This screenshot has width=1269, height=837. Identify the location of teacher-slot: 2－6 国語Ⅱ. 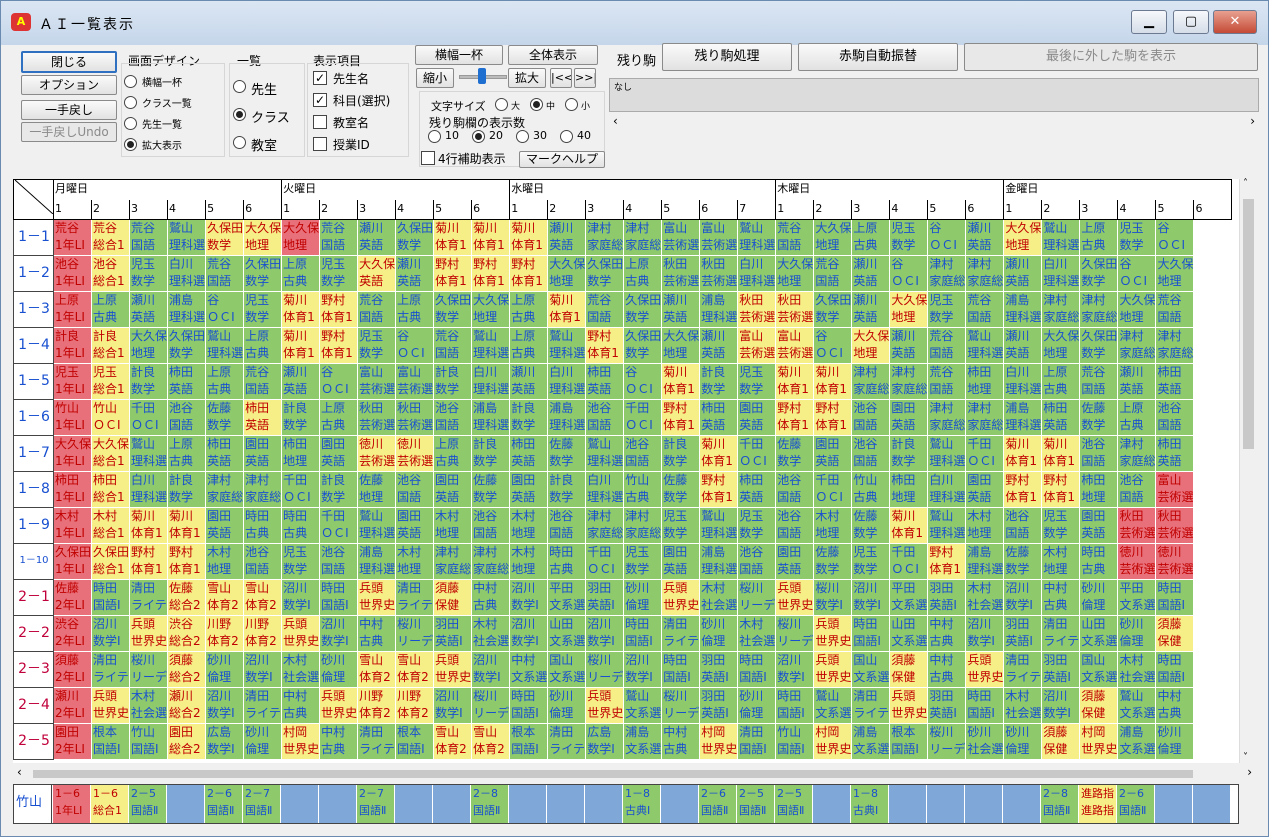
(1136, 804).